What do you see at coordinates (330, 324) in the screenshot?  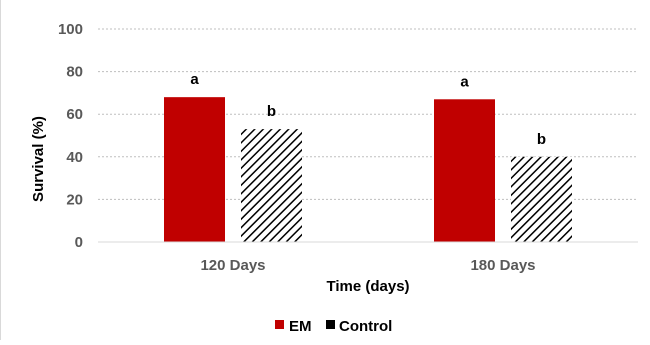 I see `legend-swatch-control` at bounding box center [330, 324].